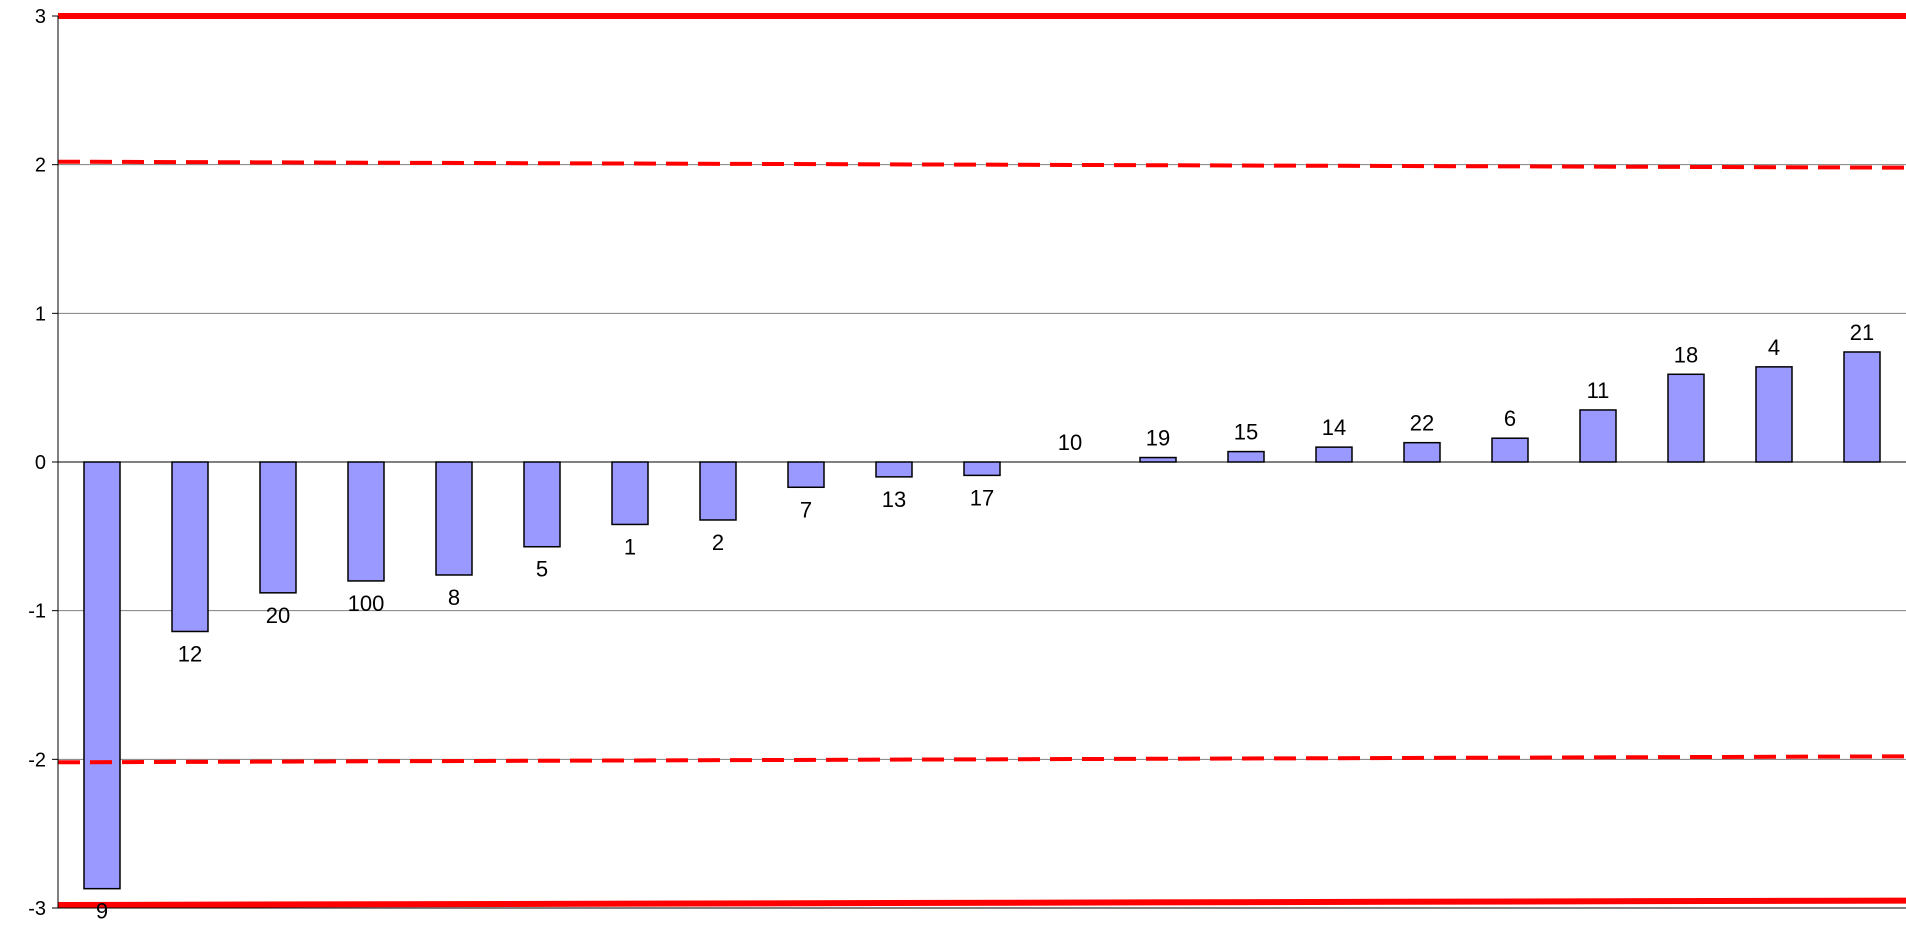  What do you see at coordinates (40, 17) in the screenshot?
I see `y-tick-label: 3` at bounding box center [40, 17].